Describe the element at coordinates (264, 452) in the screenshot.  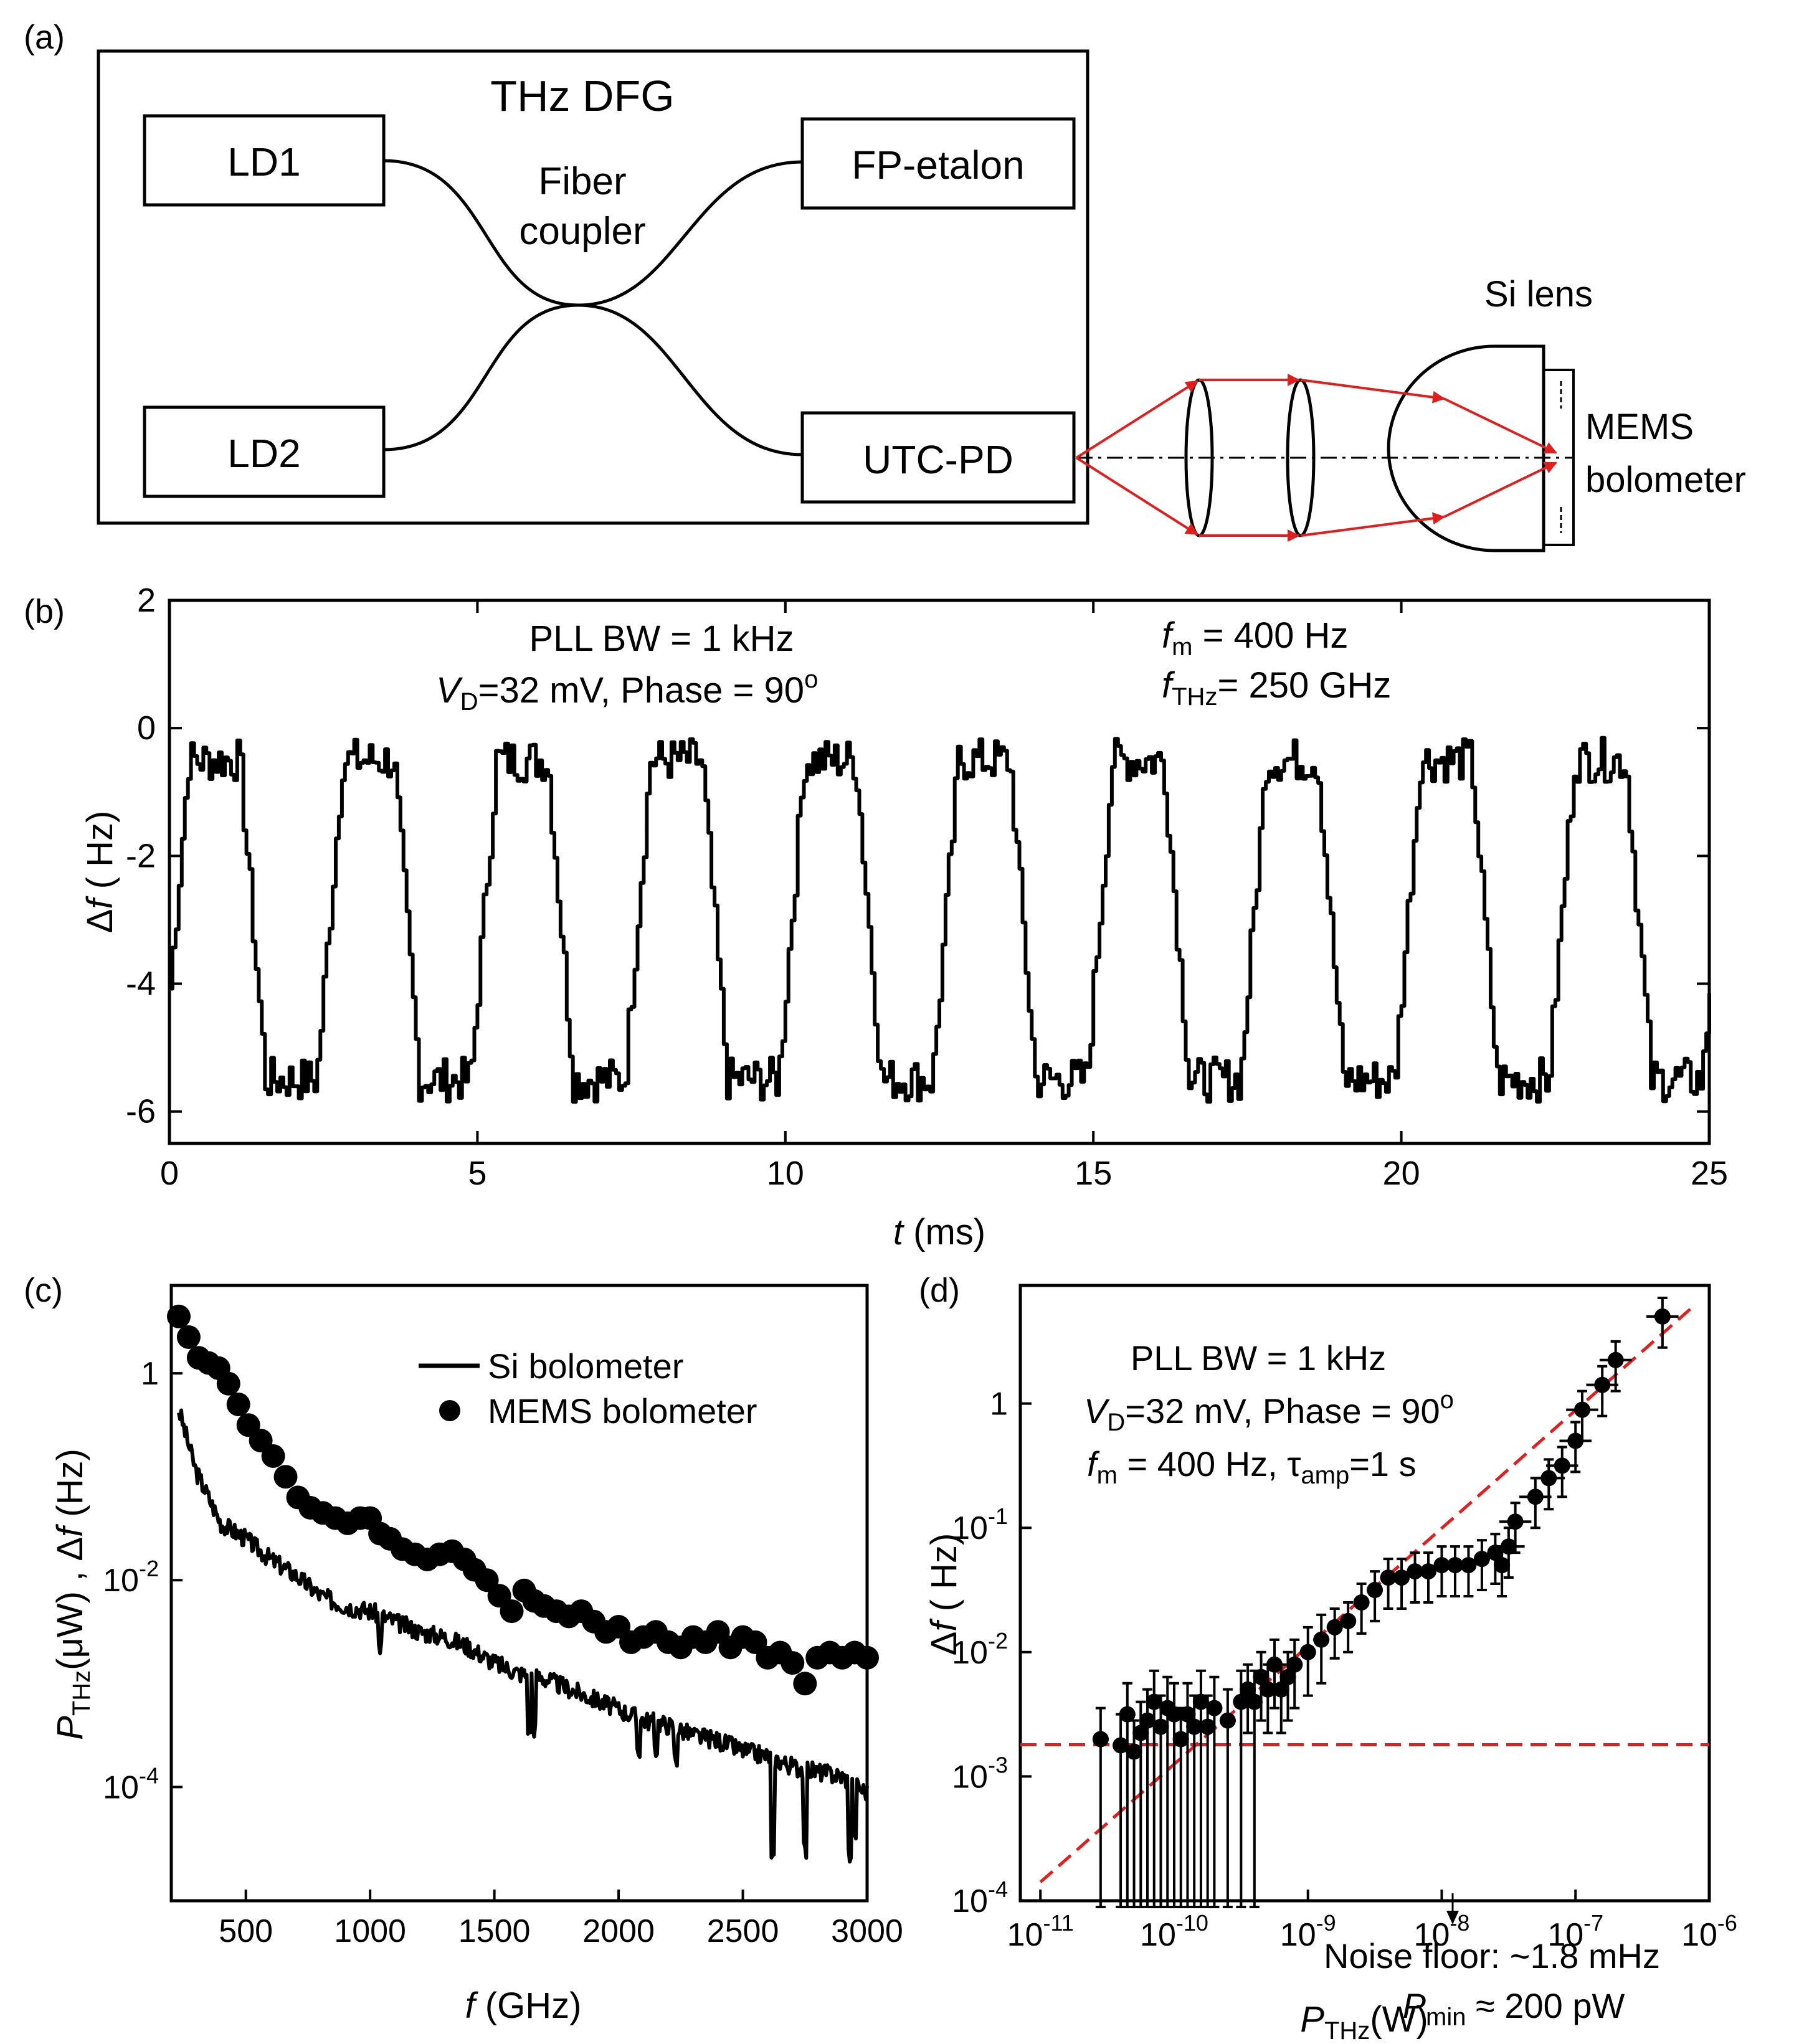
I see `ld2-box` at that location.